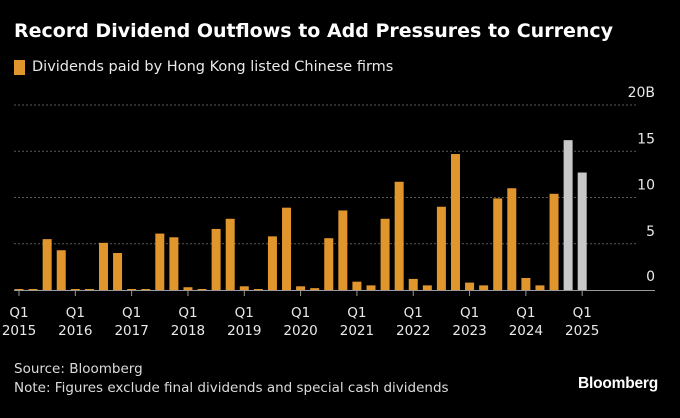  I want to click on x-tick-year: 2023, so click(469, 331).